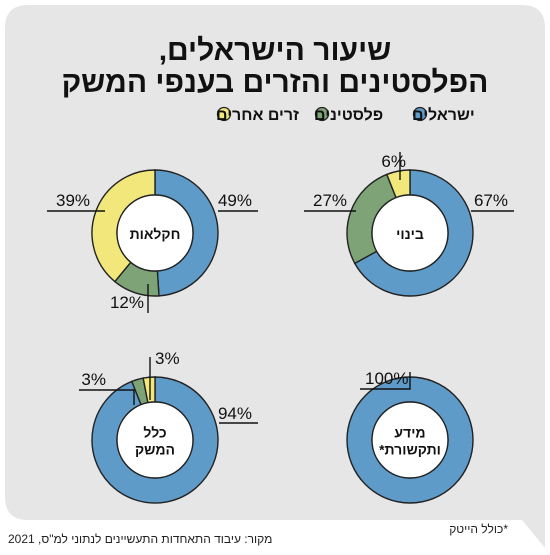  I want to click on data-label-total-economy-foreigners: 3%, so click(167, 358).